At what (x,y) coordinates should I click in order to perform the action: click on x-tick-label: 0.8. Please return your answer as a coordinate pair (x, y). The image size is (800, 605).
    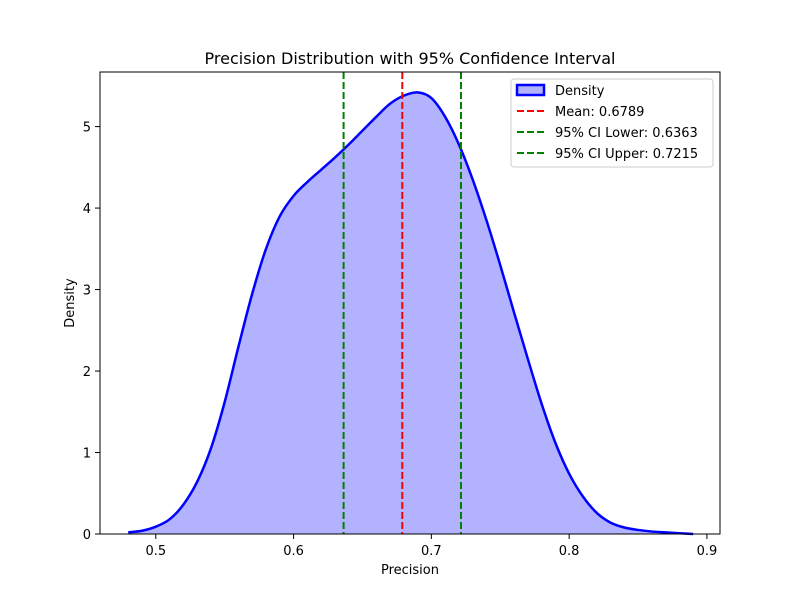
    Looking at the image, I should click on (569, 551).